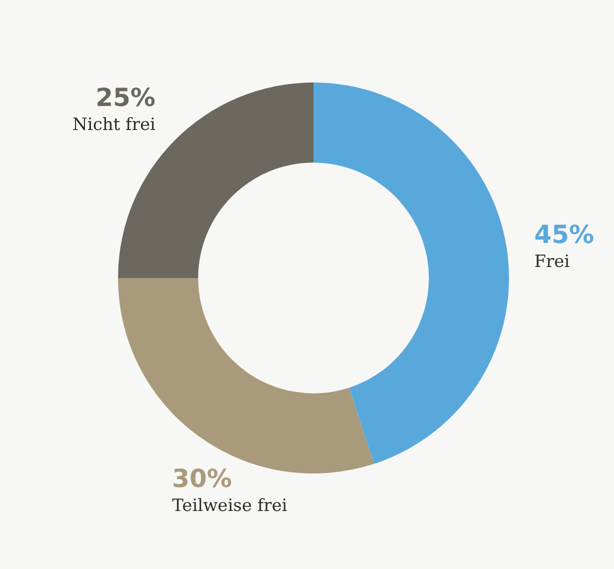  I want to click on data-label: 45%, so click(564, 235).